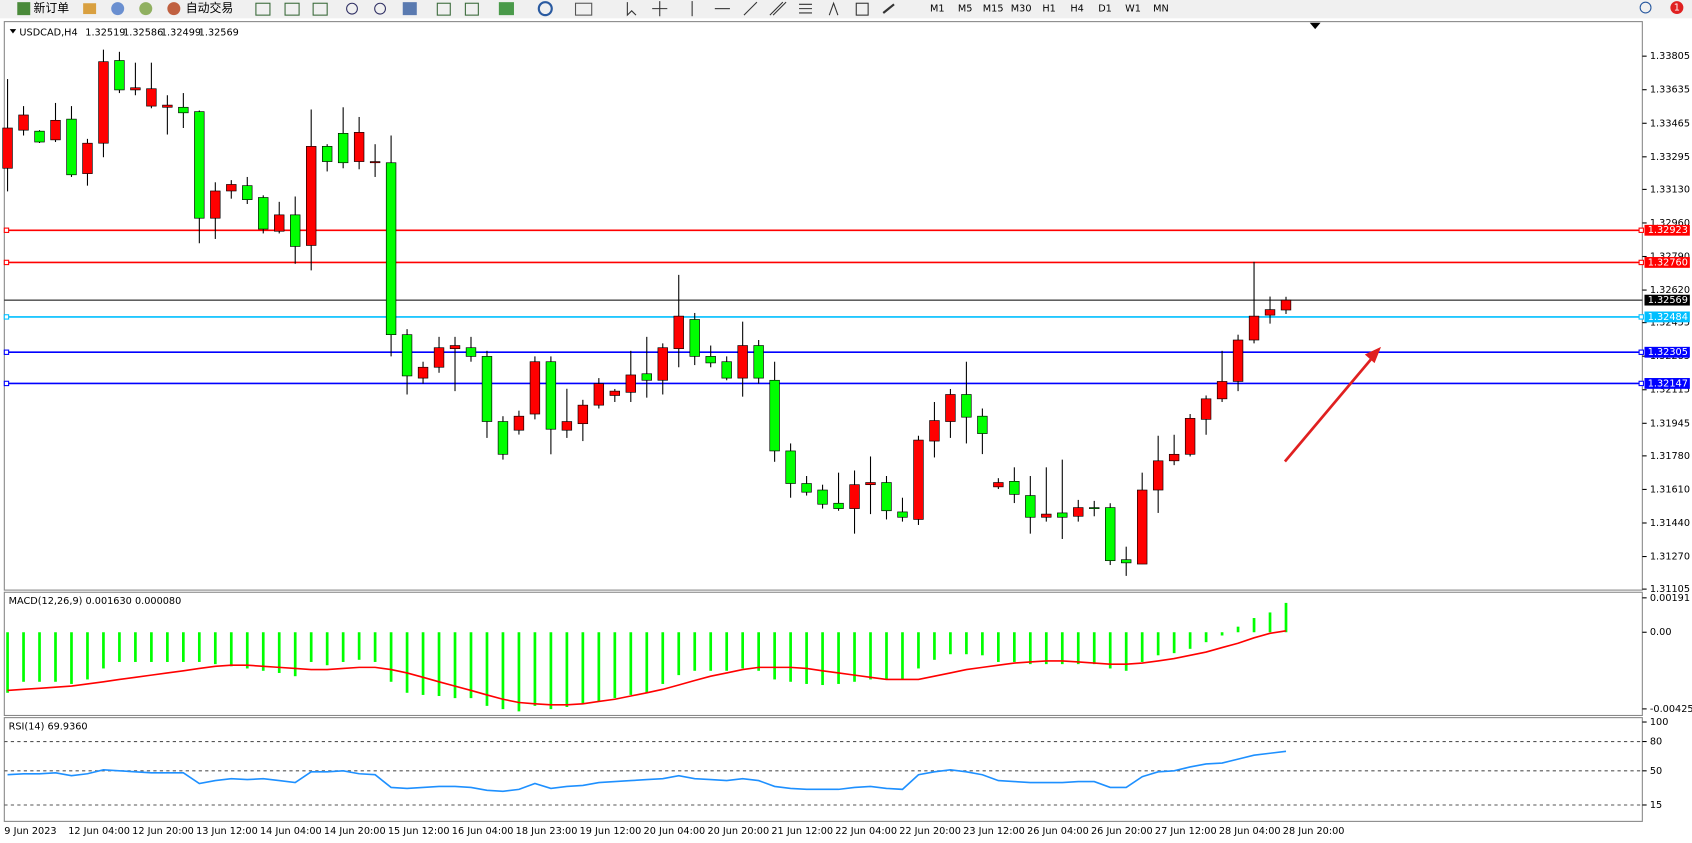  I want to click on y-tick-label: 1.32960, so click(1670, 223).